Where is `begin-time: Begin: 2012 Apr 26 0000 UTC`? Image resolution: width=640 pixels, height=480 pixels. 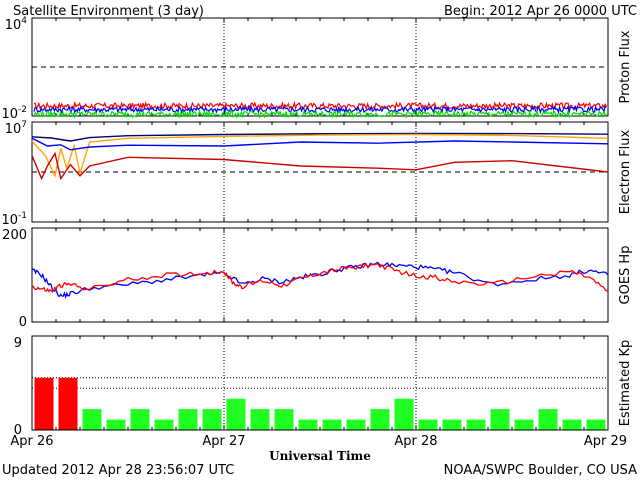 begin-time: Begin: 2012 Apr 26 0000 UTC is located at coordinates (540, 11).